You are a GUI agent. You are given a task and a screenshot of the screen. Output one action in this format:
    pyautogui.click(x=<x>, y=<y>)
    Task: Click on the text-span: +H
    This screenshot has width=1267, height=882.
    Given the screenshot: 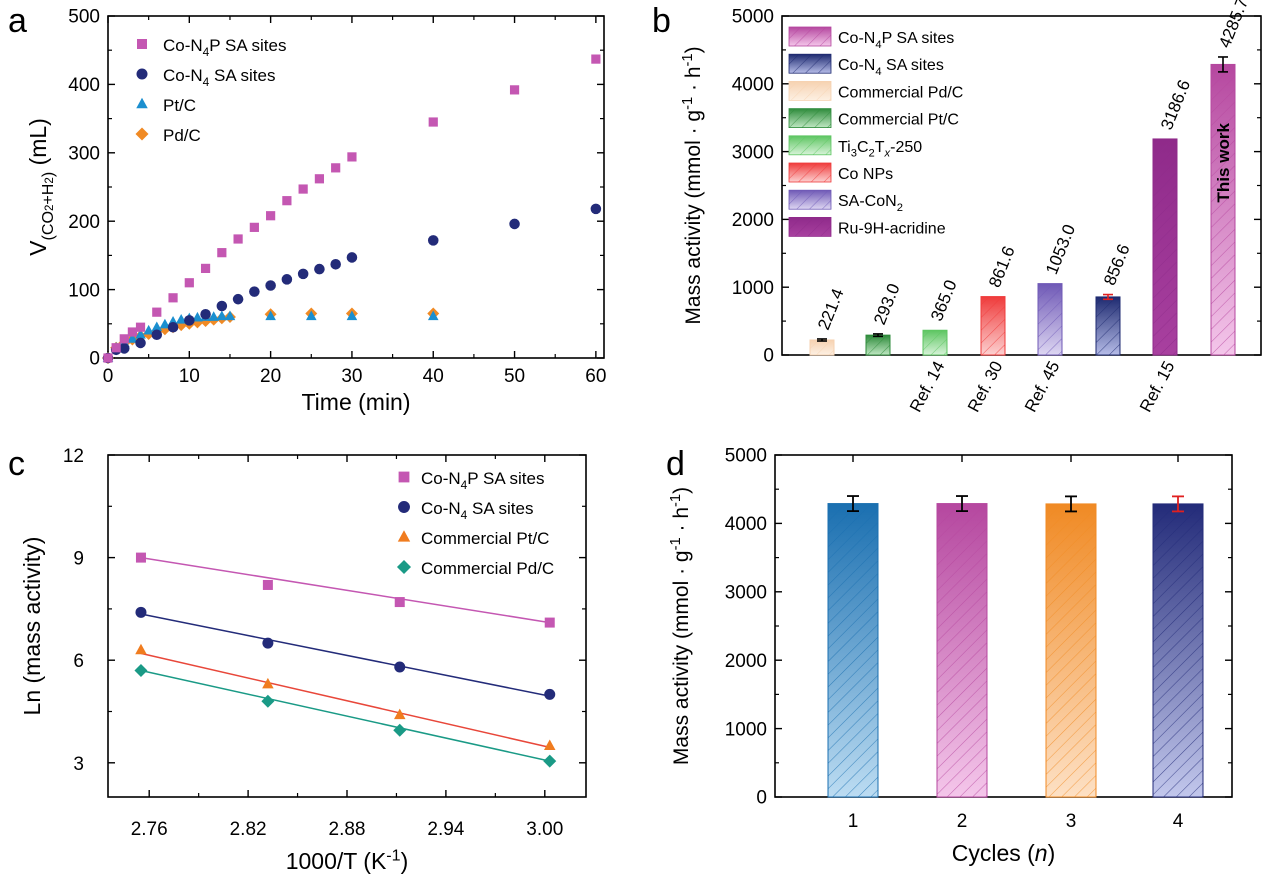 What is the action you would take?
    pyautogui.click(x=48, y=194)
    